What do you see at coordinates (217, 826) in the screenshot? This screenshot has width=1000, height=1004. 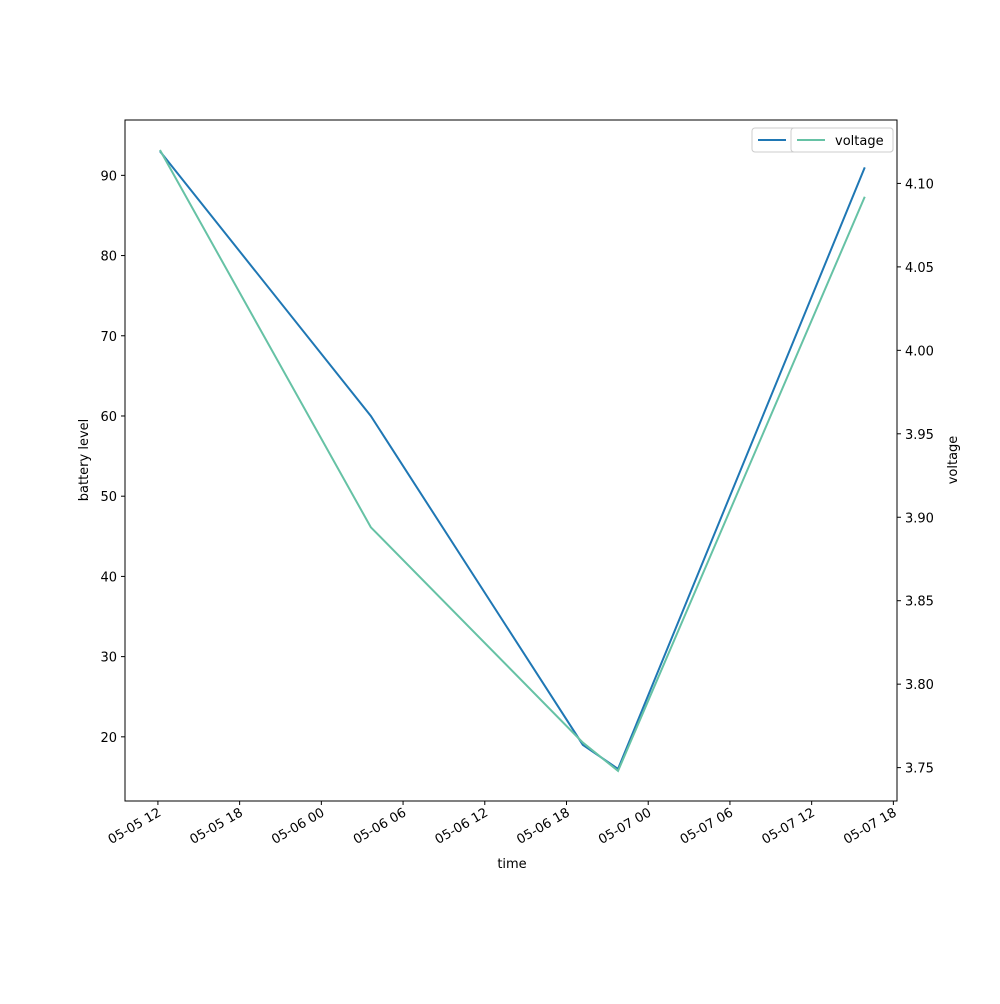 I see `x-tick-label: 05-05 18` at bounding box center [217, 826].